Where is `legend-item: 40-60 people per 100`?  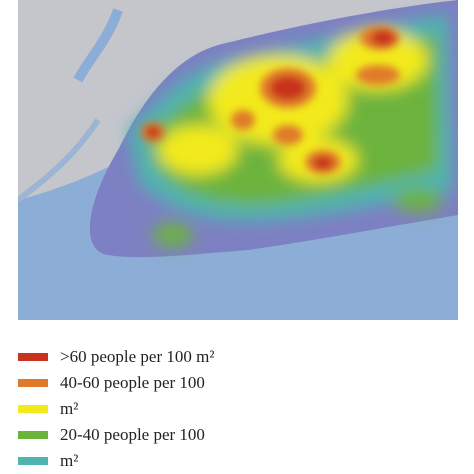 legend-item: 40-60 people per 100 is located at coordinates (238, 383).